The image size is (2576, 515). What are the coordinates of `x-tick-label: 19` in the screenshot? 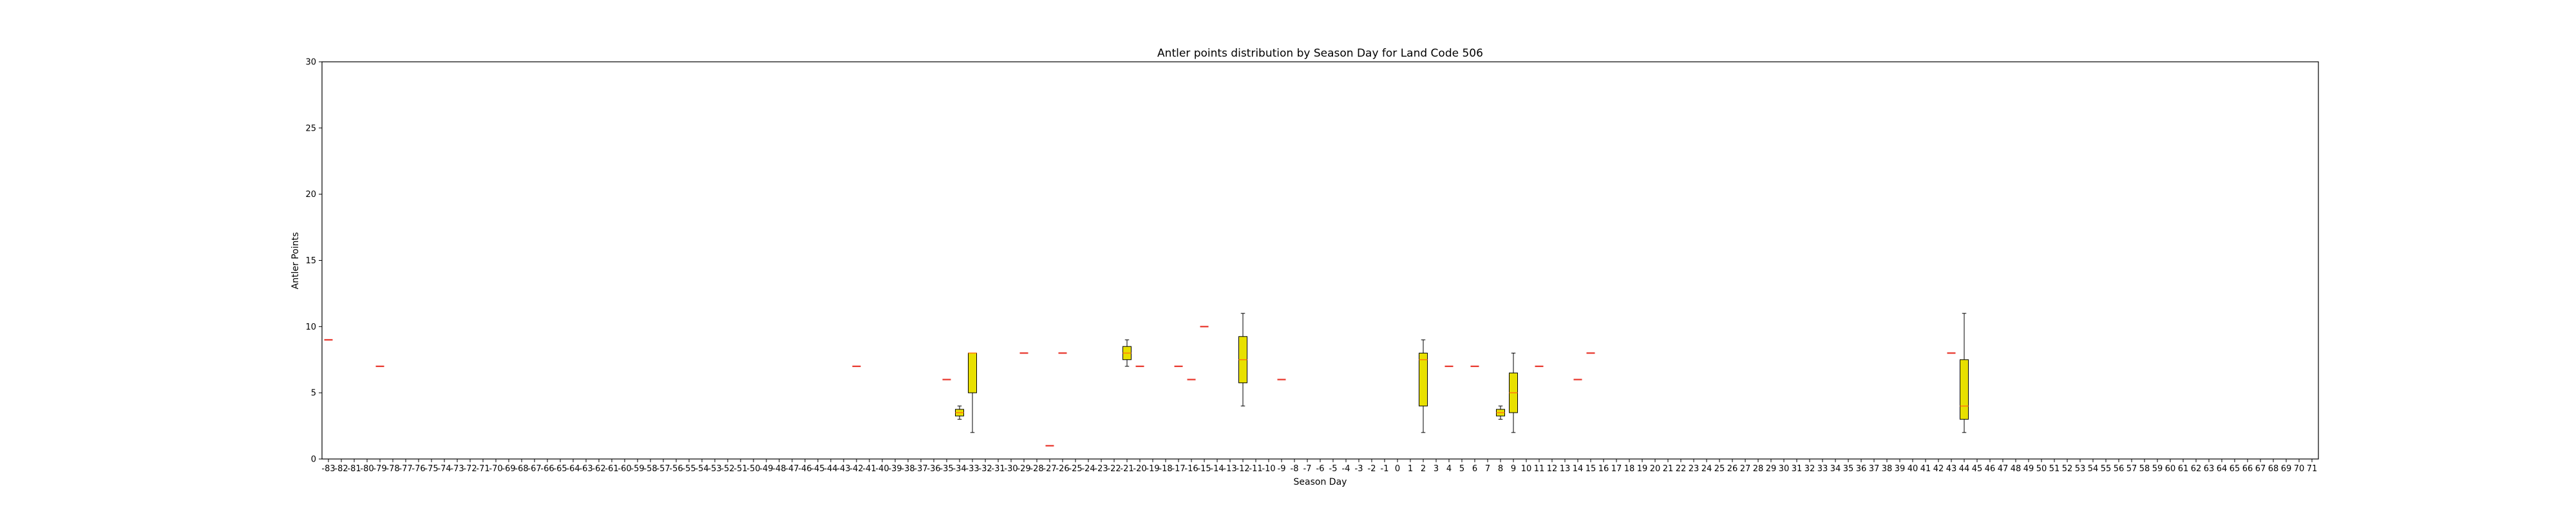 It's located at (1642, 469).